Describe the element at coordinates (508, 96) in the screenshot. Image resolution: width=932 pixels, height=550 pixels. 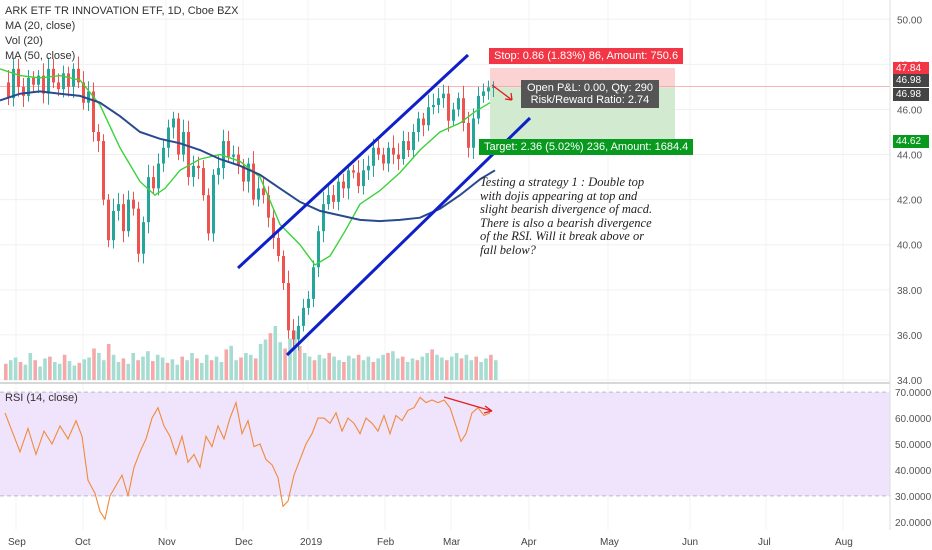
I see `divergence-arrowhead` at that location.